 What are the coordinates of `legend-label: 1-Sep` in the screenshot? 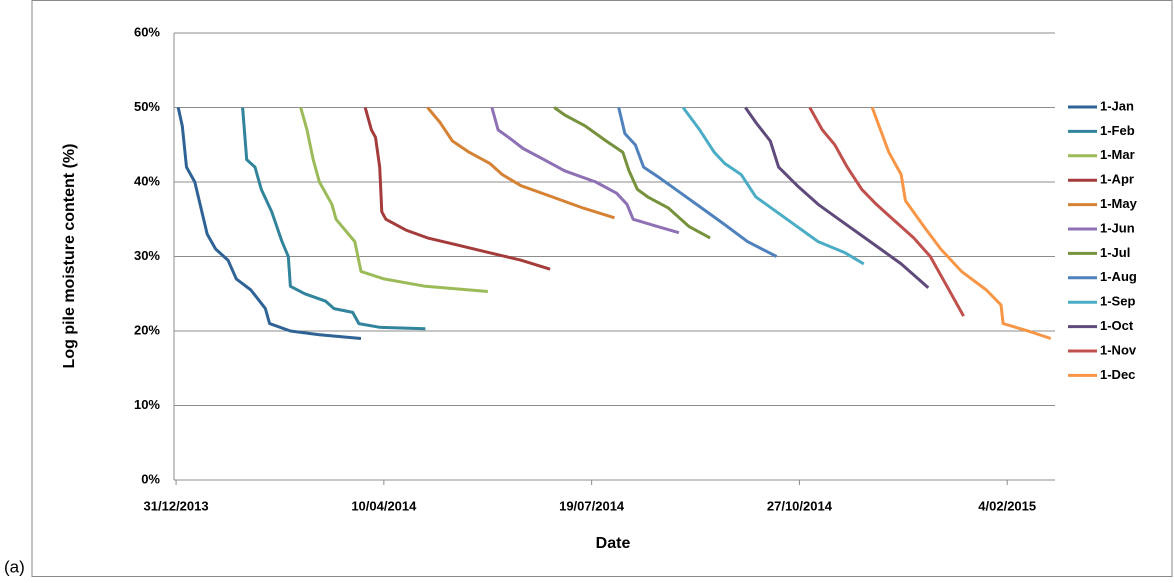 It's located at (1117, 301).